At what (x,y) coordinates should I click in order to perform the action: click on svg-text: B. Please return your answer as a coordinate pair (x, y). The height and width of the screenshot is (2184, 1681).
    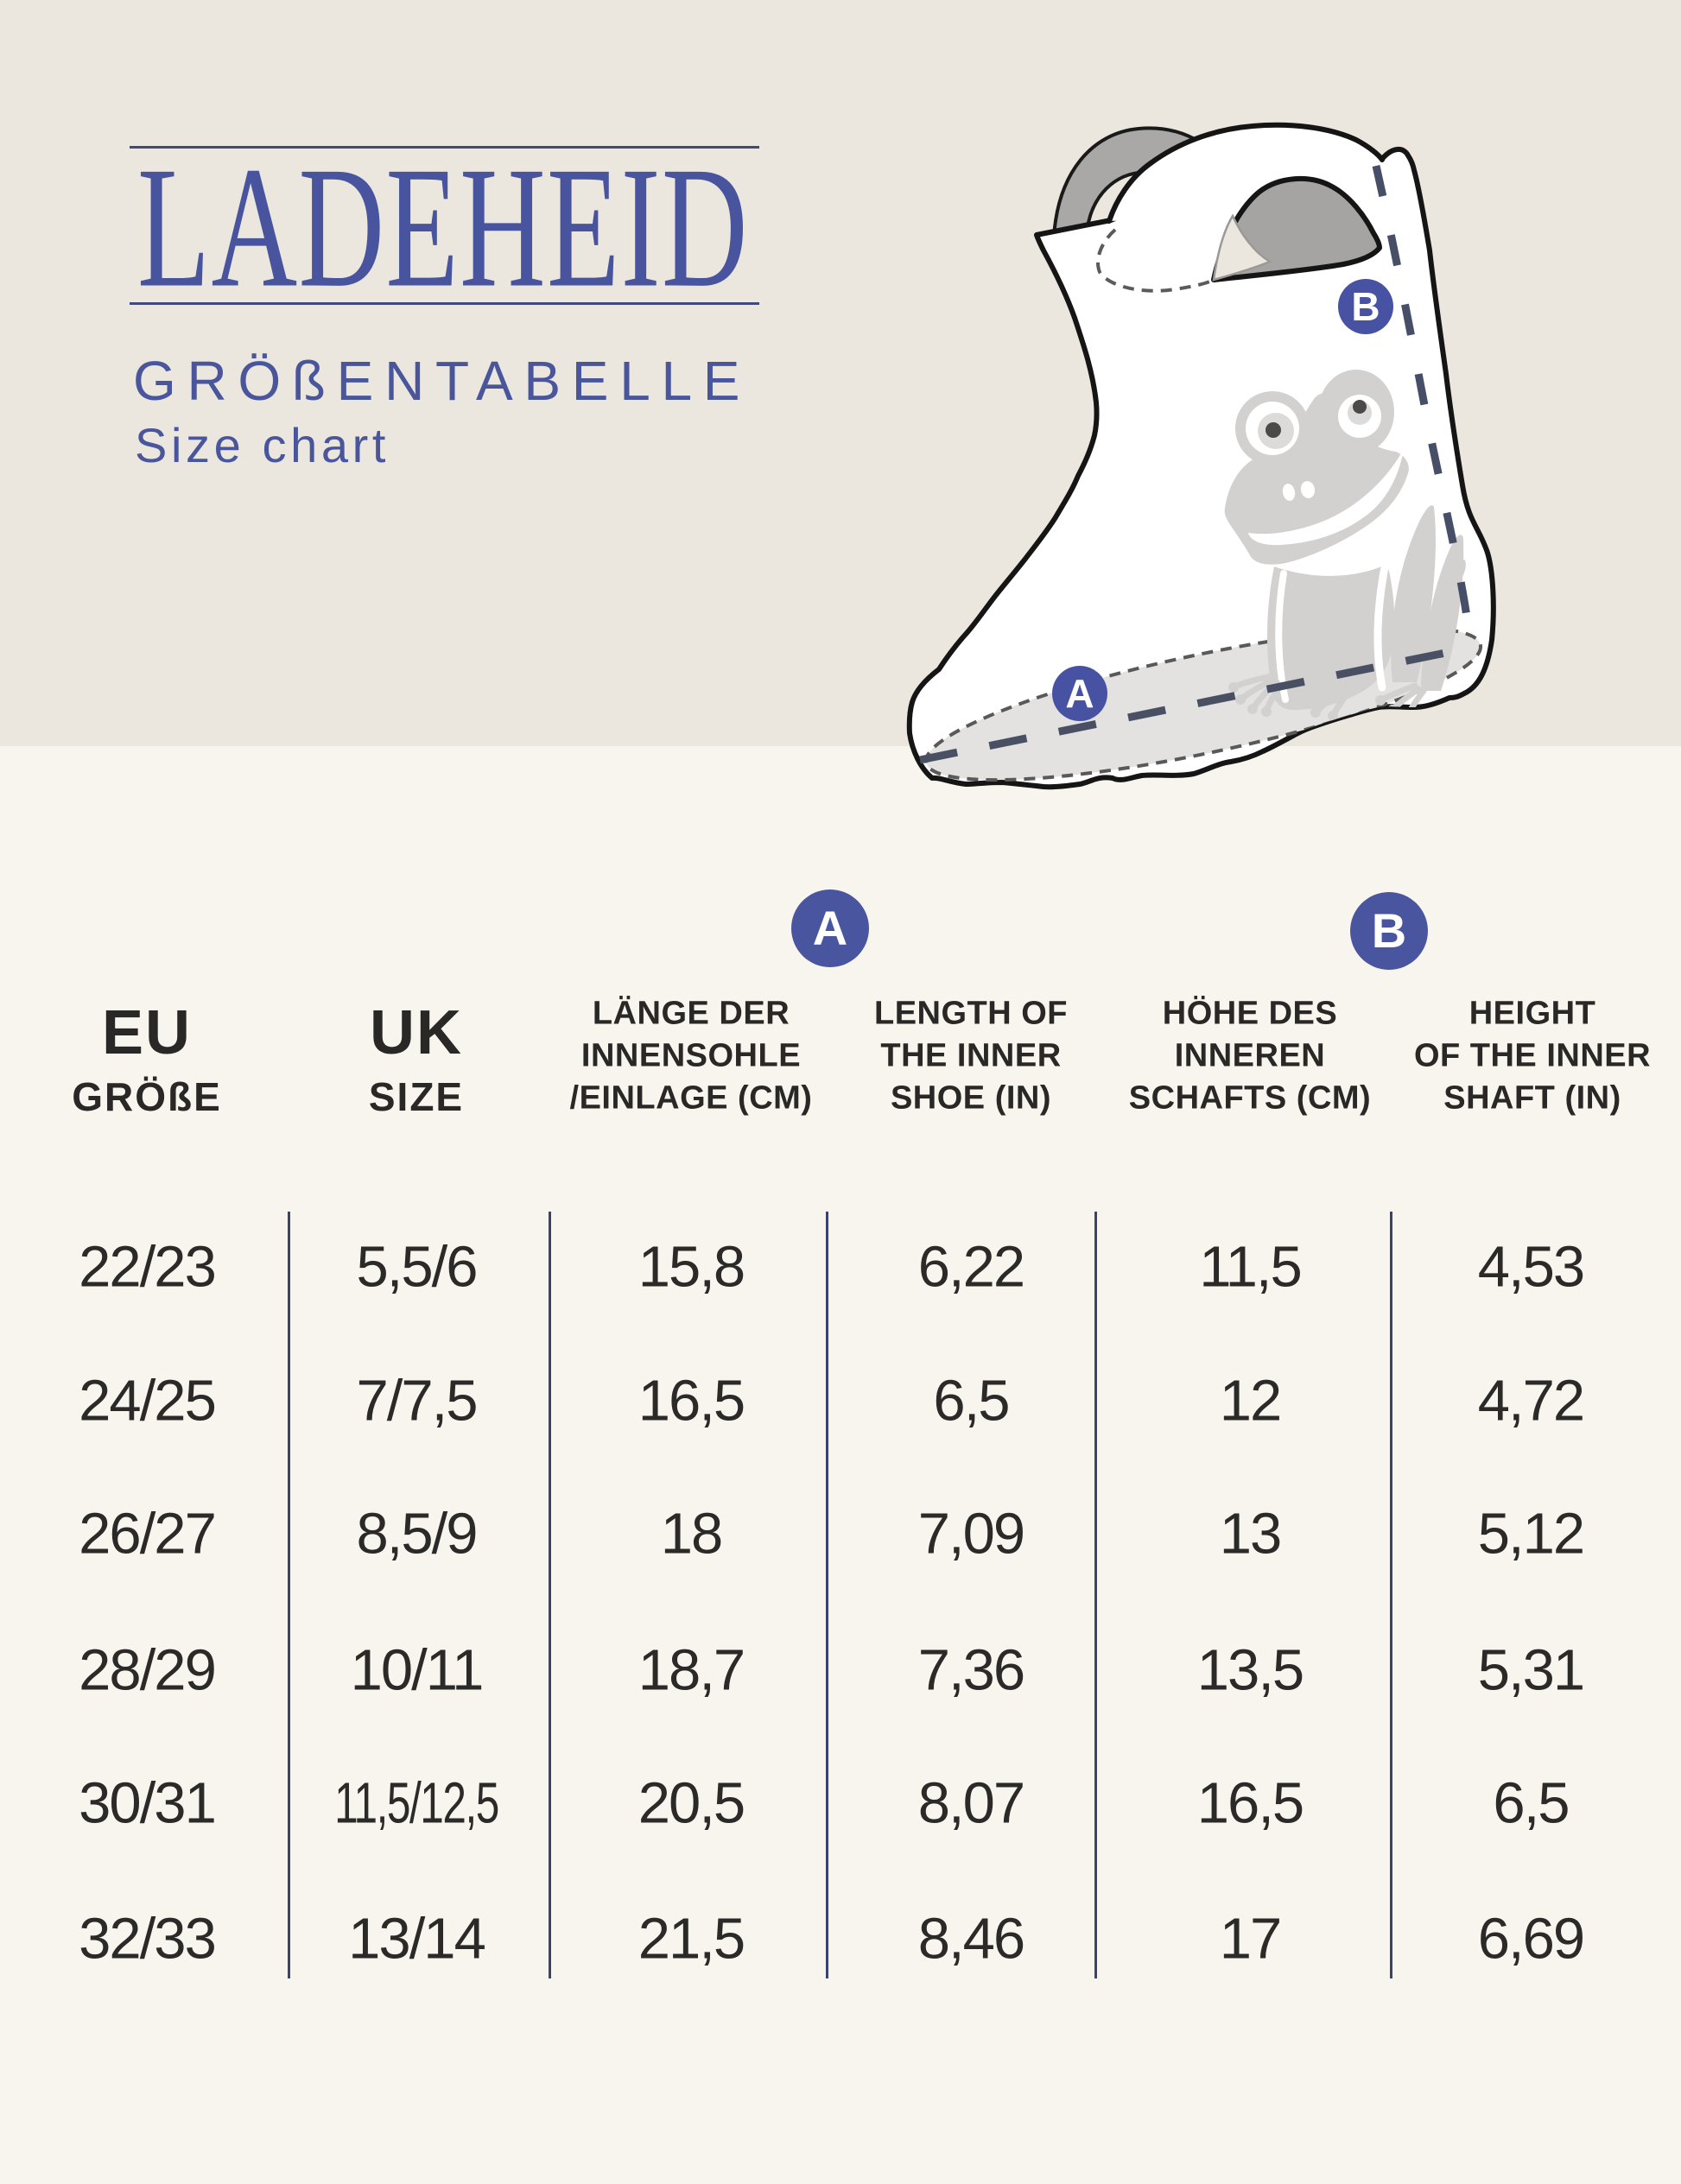
    Looking at the image, I should click on (1365, 306).